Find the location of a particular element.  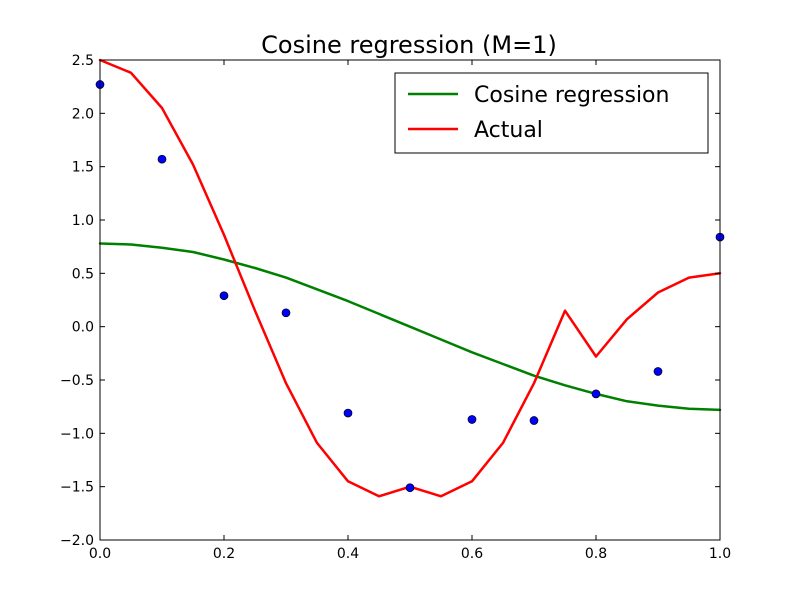

x-tick-label: 0.0 is located at coordinates (100, 554).